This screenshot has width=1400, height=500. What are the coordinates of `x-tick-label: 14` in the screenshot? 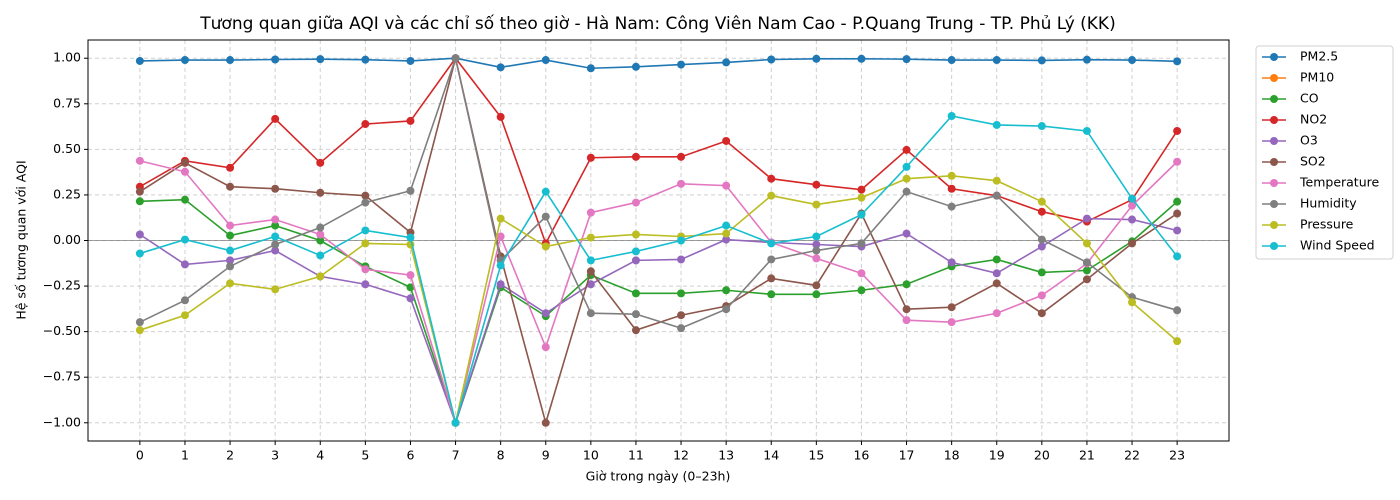 It's located at (771, 455).